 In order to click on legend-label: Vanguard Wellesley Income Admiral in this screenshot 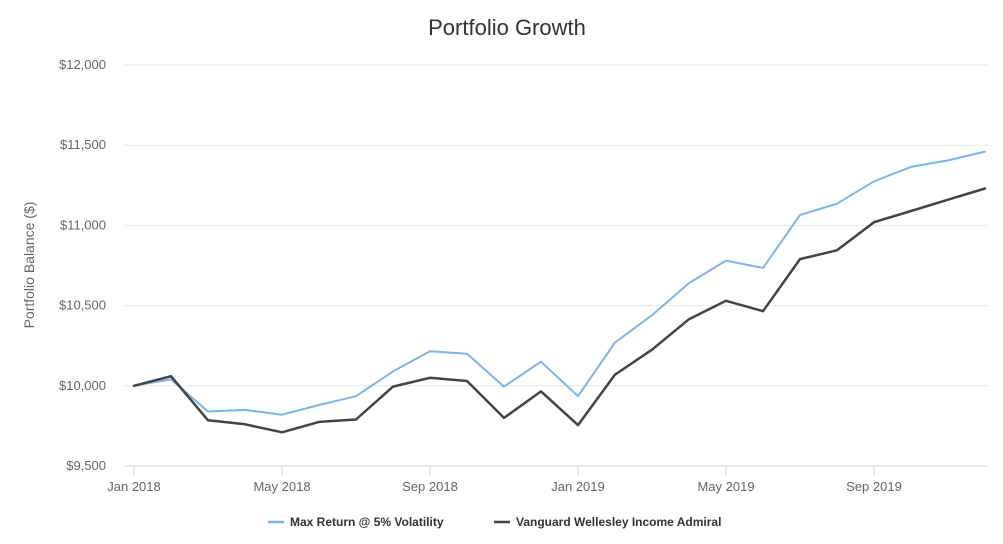, I will do `click(618, 522)`.